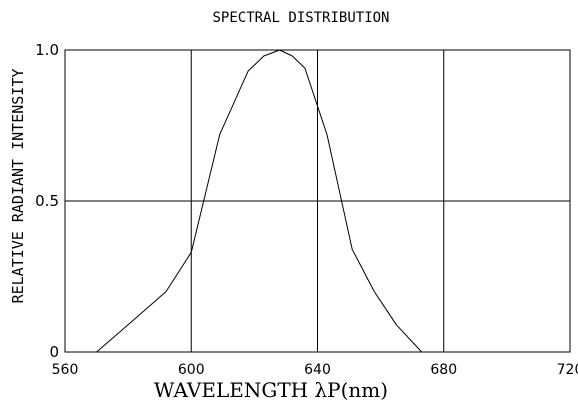 Image resolution: width=578 pixels, height=407 pixels. Describe the element at coordinates (317, 370) in the screenshot. I see `x-tick-label: 640` at that location.